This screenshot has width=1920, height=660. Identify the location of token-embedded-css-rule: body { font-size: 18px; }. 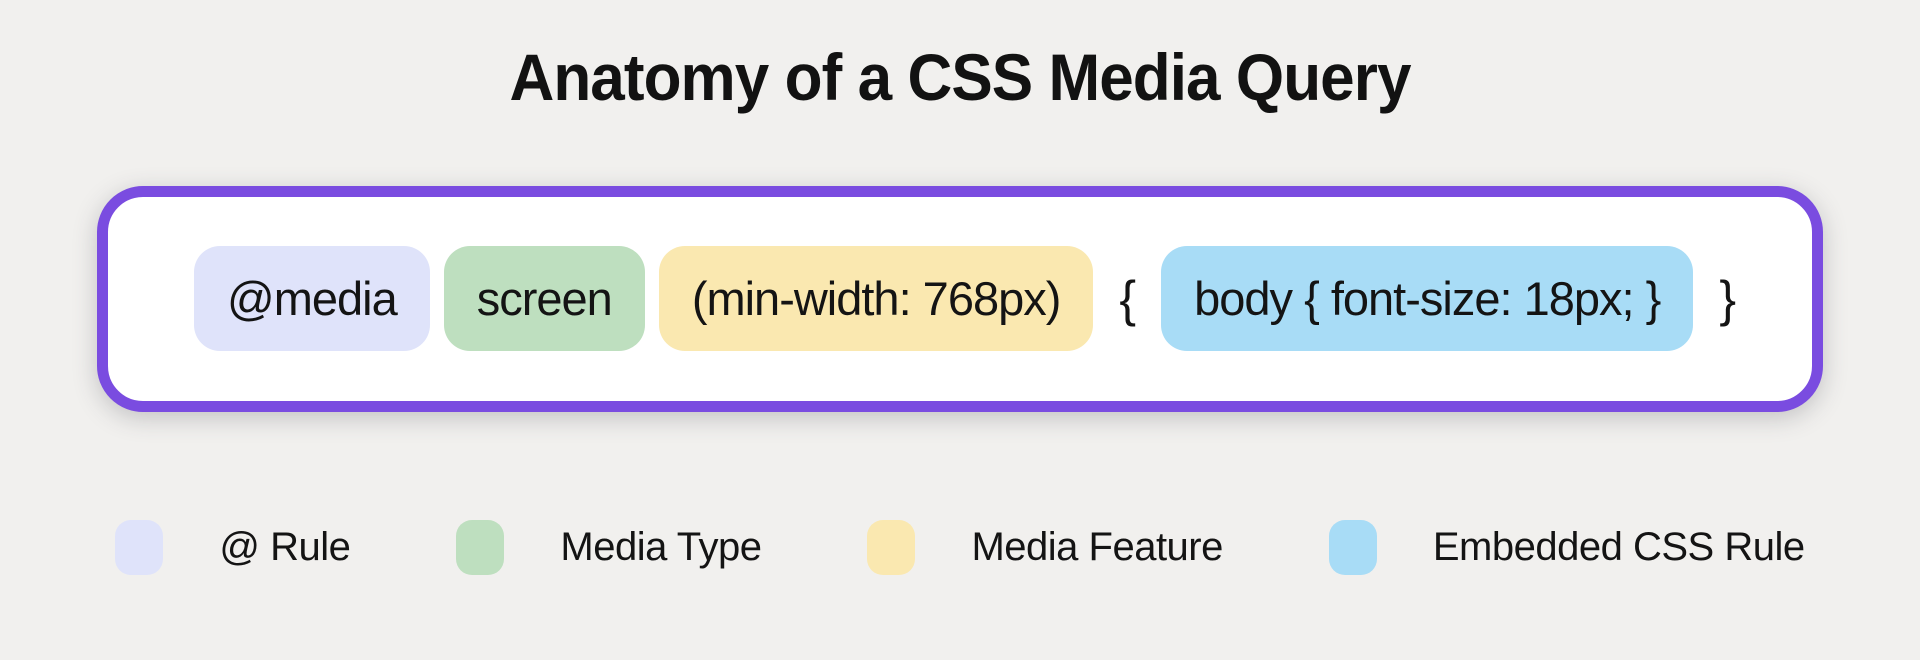
(1427, 299).